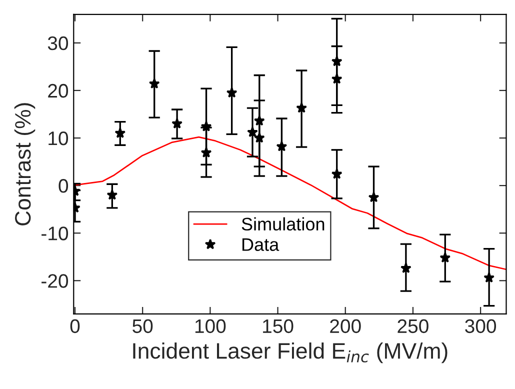 The height and width of the screenshot is (389, 515). I want to click on x-tick-label: 250, so click(413, 326).